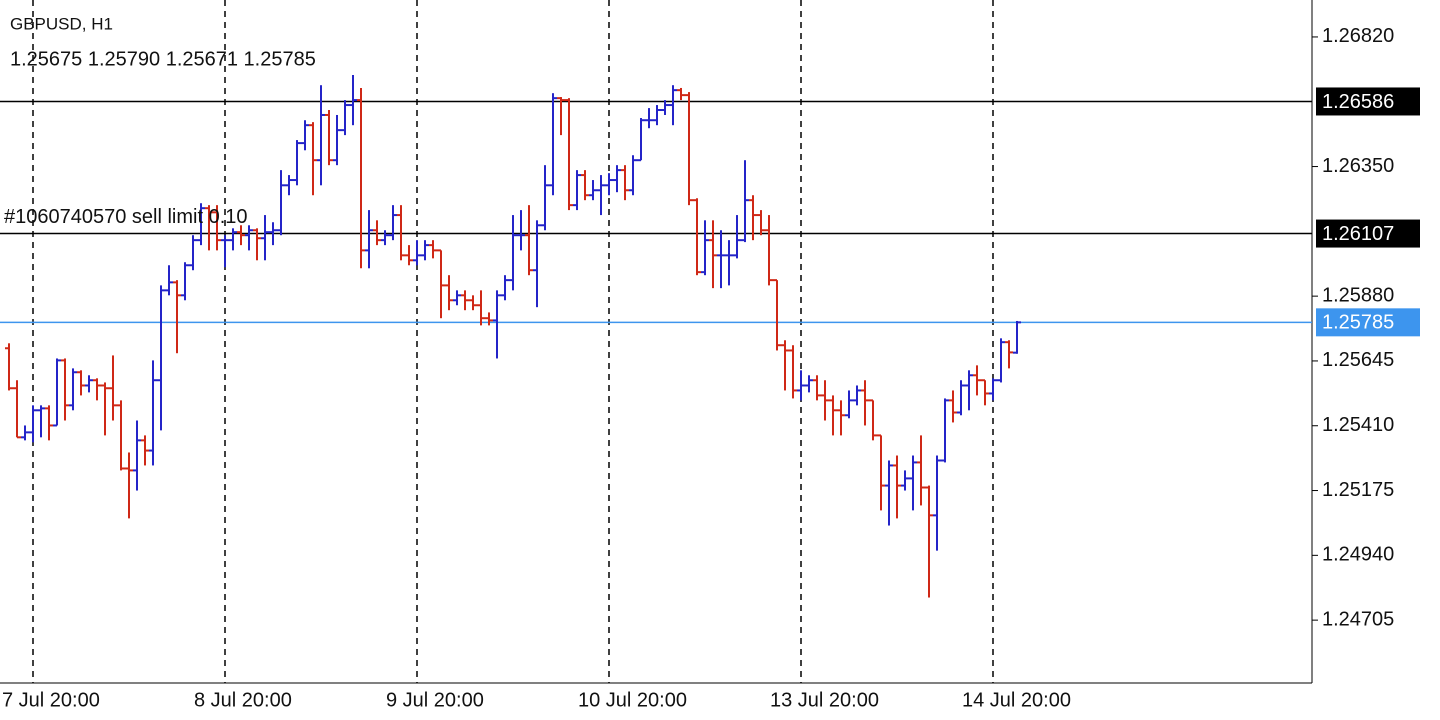 This screenshot has height=720, width=1440. What do you see at coordinates (1358, 36) in the screenshot?
I see `y-tick-label: 1.26820` at bounding box center [1358, 36].